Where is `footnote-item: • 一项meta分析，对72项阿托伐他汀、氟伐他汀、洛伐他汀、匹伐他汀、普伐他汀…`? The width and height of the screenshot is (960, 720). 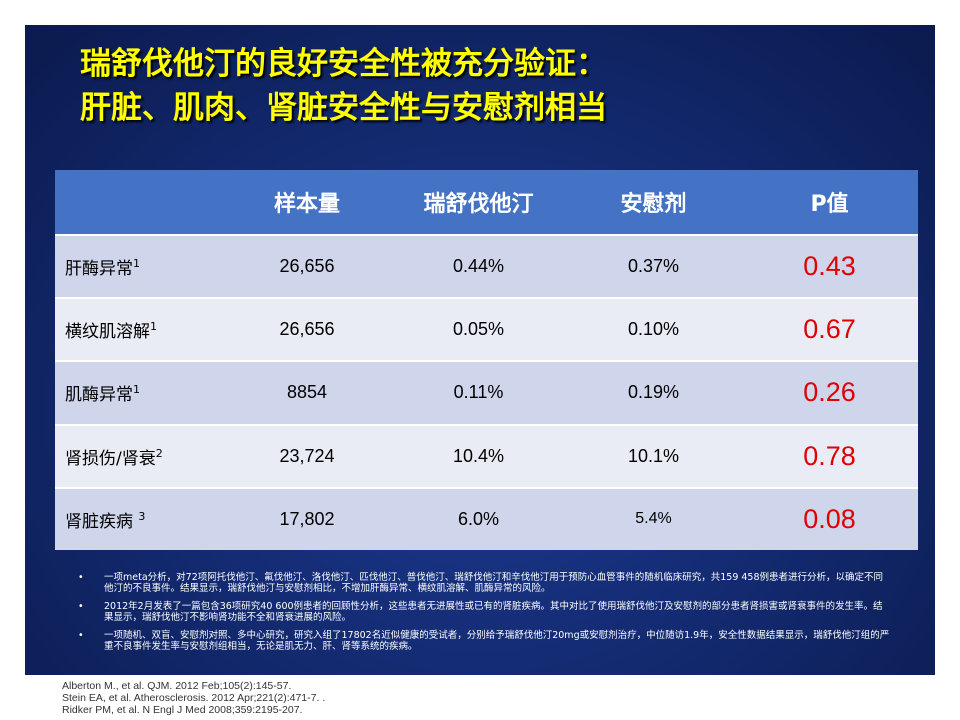
footnote-item: • 一项meta分析，对72项阿托伐他汀、氟伐他汀、洛伐他汀、匹伐他汀、普伐他汀… is located at coordinates (480, 583).